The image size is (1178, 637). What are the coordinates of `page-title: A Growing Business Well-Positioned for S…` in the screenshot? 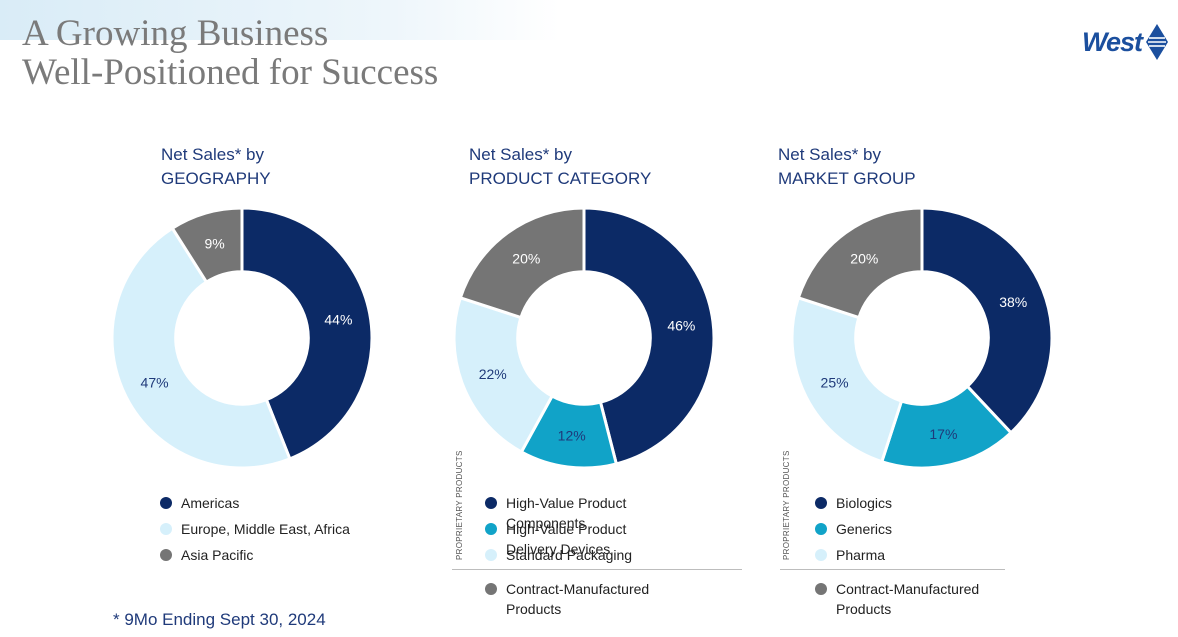 It's located at (230, 53).